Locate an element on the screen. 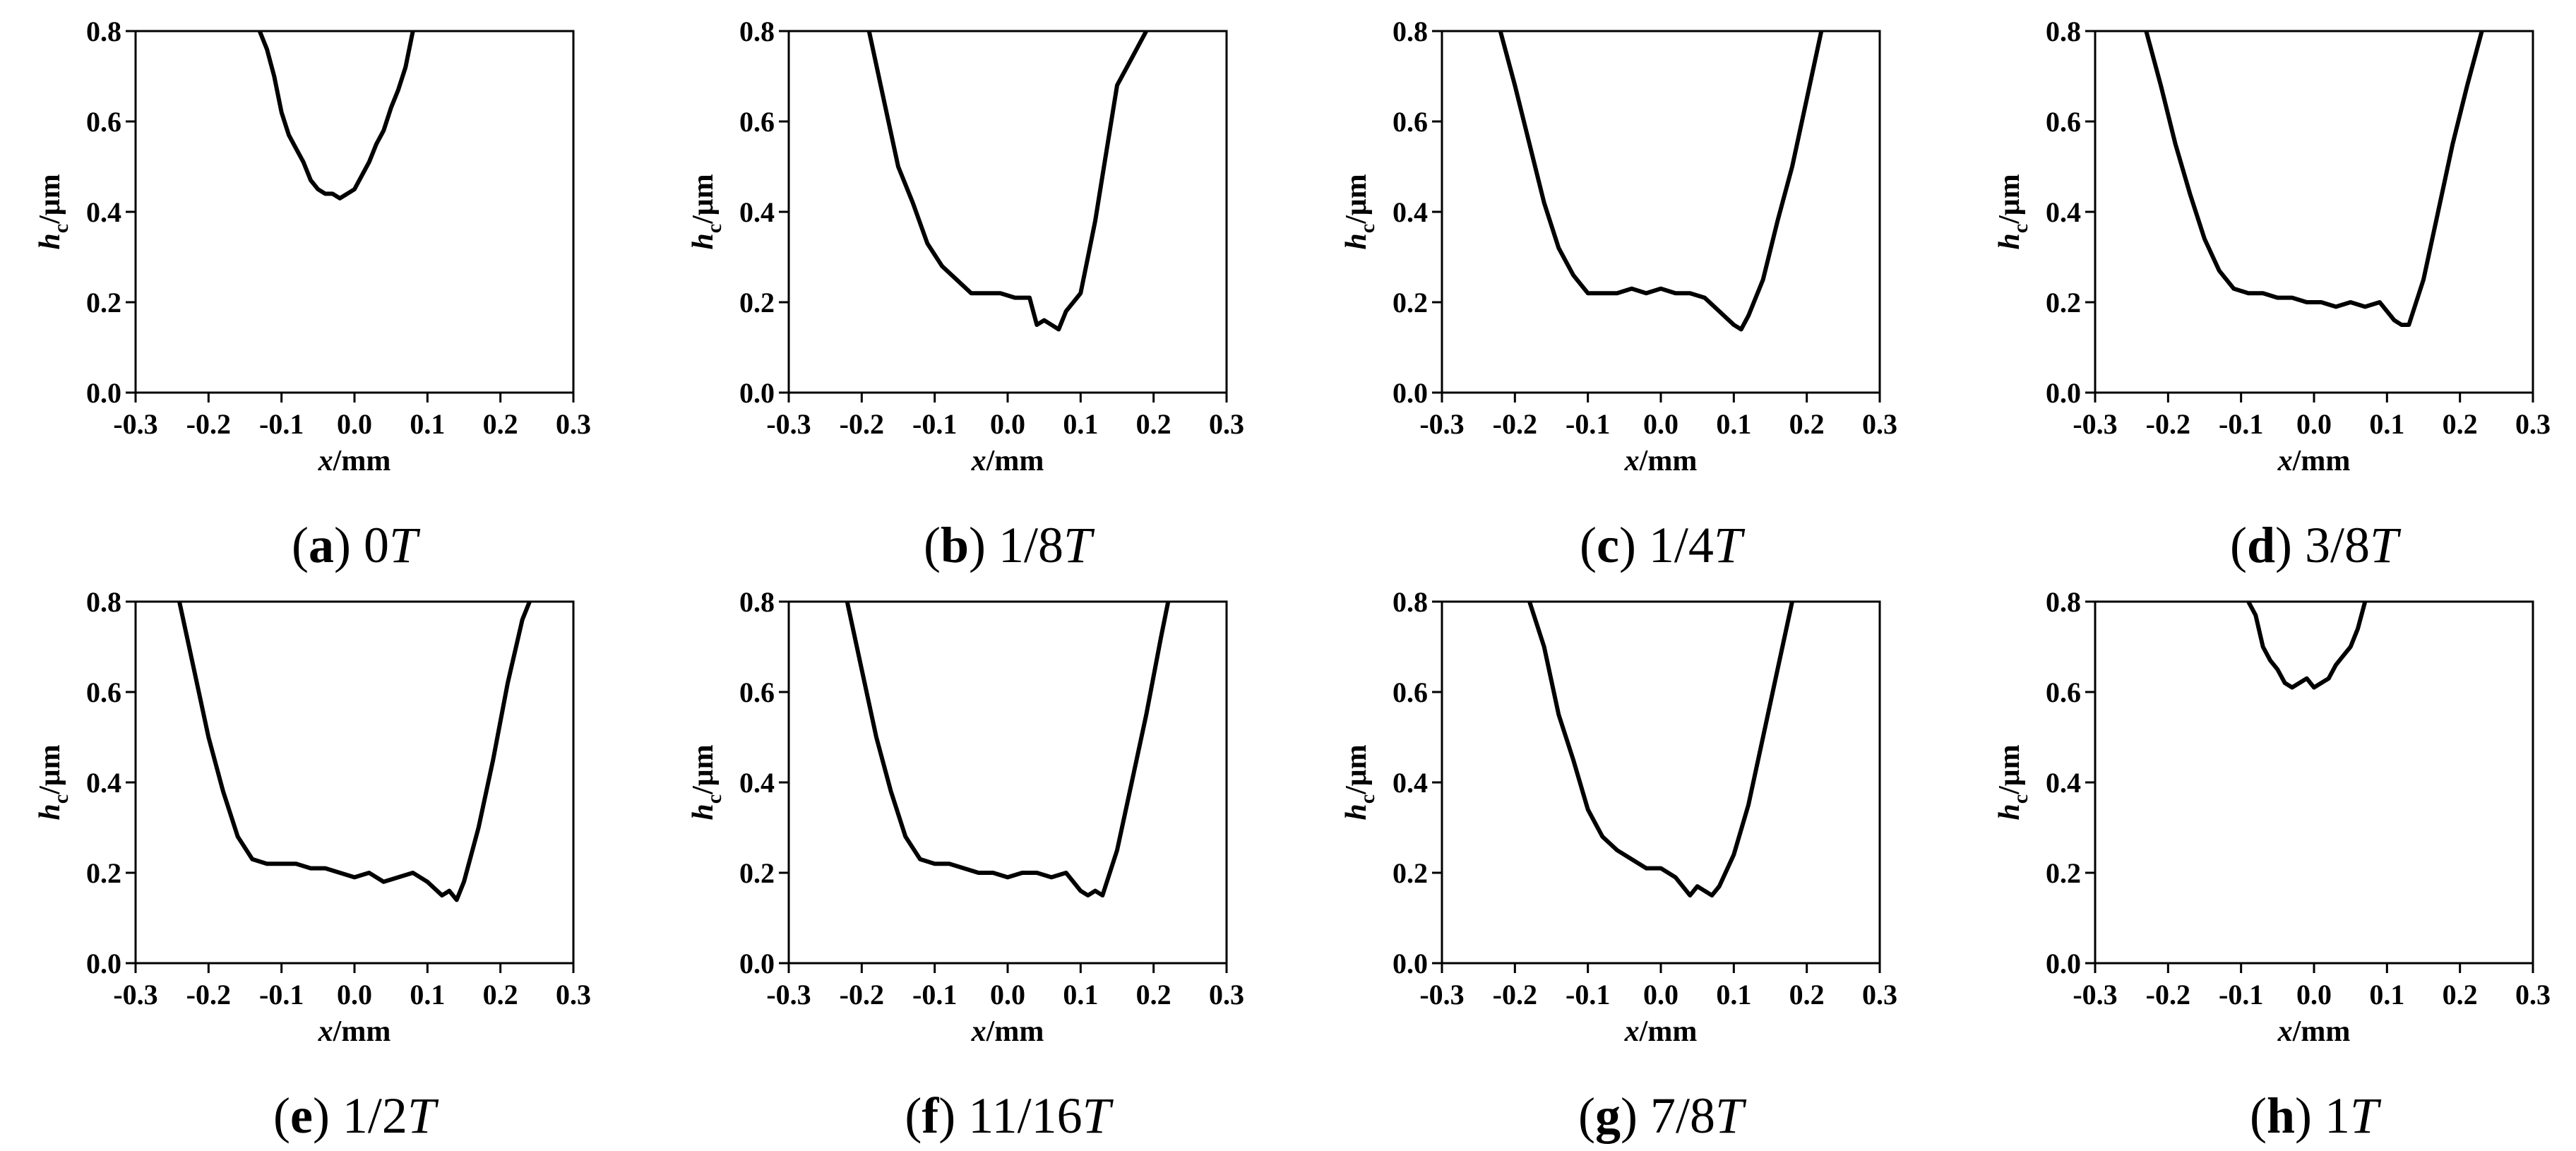  data-line-f is located at coordinates (1008, 750).